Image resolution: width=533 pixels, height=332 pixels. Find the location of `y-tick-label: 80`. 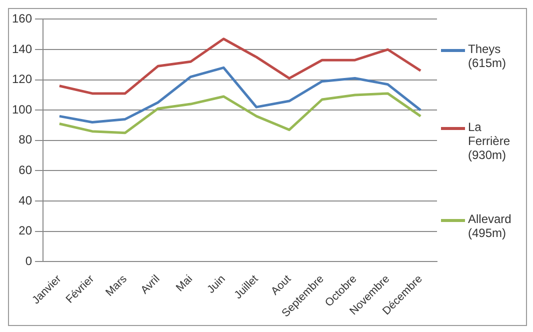

y-tick-label: 80 is located at coordinates (25, 139).